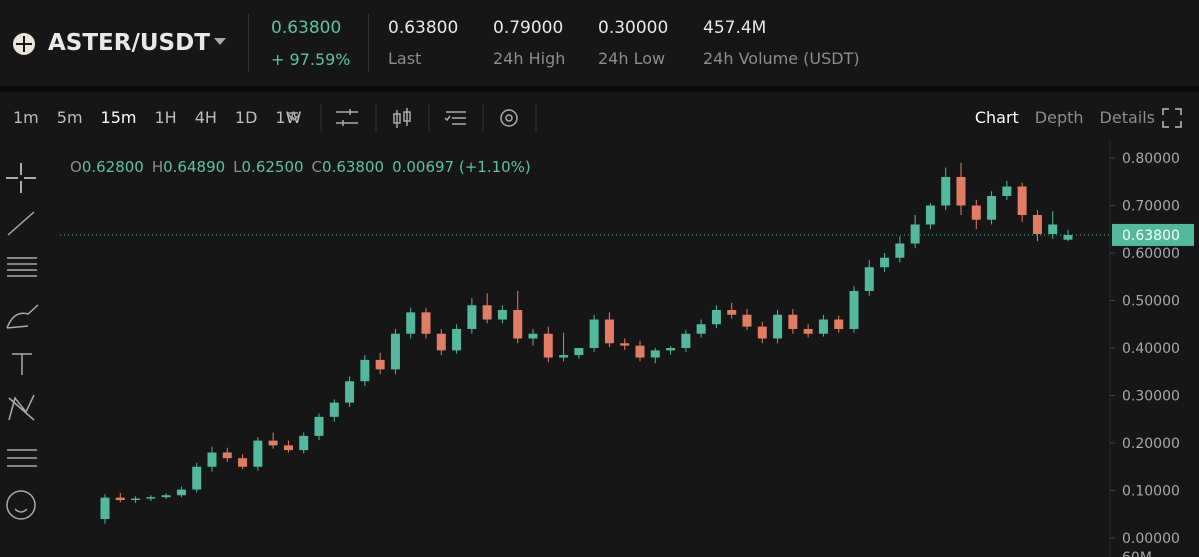  Describe the element at coordinates (129, 43) in the screenshot. I see `pair: ASTER/USDT` at that location.